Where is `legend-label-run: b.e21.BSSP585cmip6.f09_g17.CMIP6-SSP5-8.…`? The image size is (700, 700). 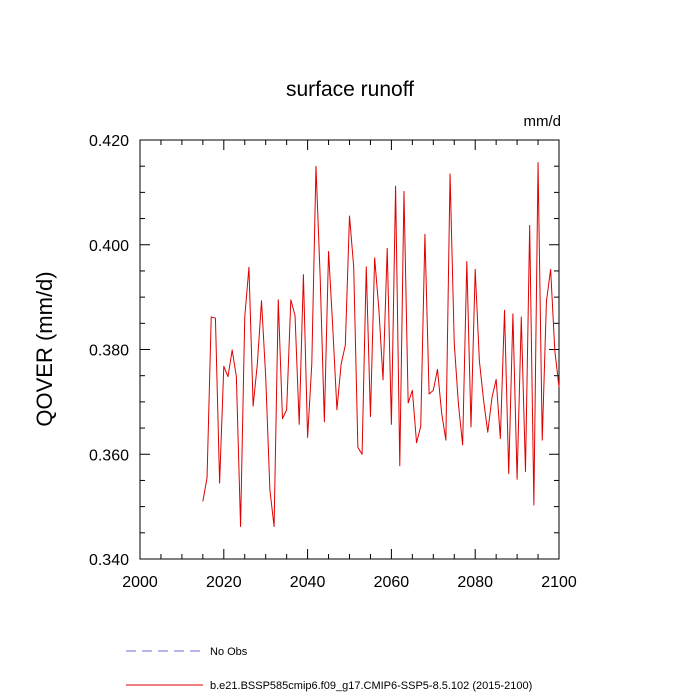 legend-label-run: b.e21.BSSP585cmip6.f09_g17.CMIP6-SSP5-8.… is located at coordinates (371, 686).